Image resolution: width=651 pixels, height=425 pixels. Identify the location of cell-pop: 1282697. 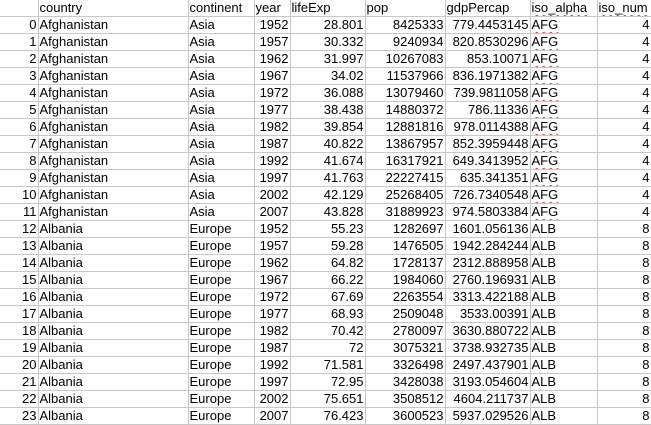
(405, 229).